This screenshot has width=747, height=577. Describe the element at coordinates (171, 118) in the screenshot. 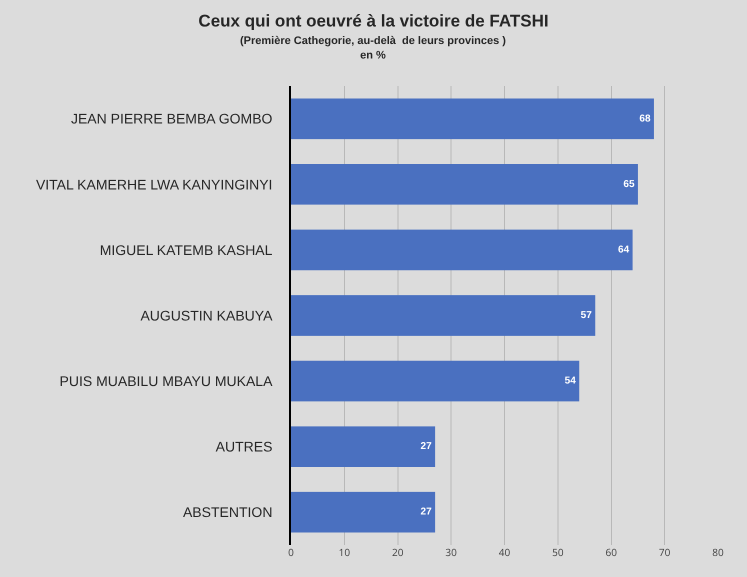

I see `y-tick-label: JEAN PIERRE BEMBA GOMBO` at that location.